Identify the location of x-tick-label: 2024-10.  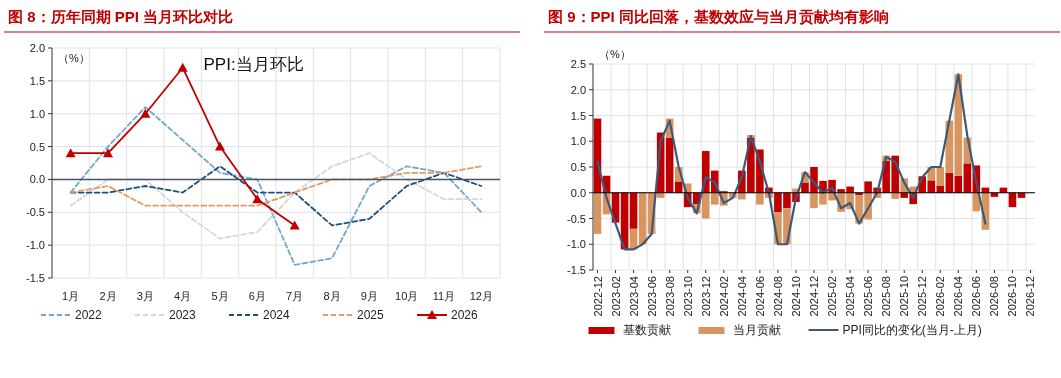
(795, 296).